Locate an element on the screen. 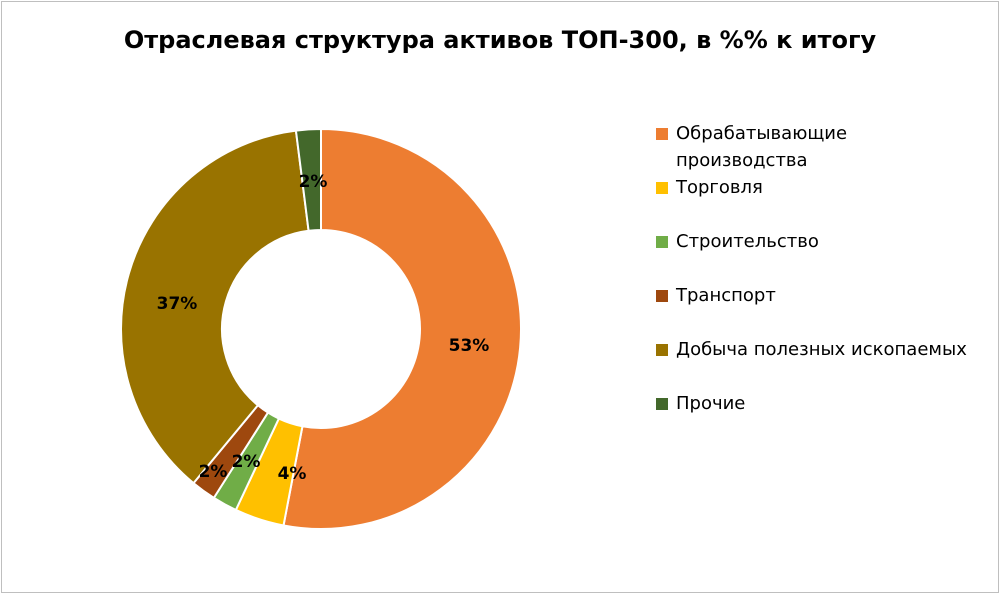 Image resolution: width=1000 pixels, height=594 pixels. data-label-other: 2% is located at coordinates (313, 182).